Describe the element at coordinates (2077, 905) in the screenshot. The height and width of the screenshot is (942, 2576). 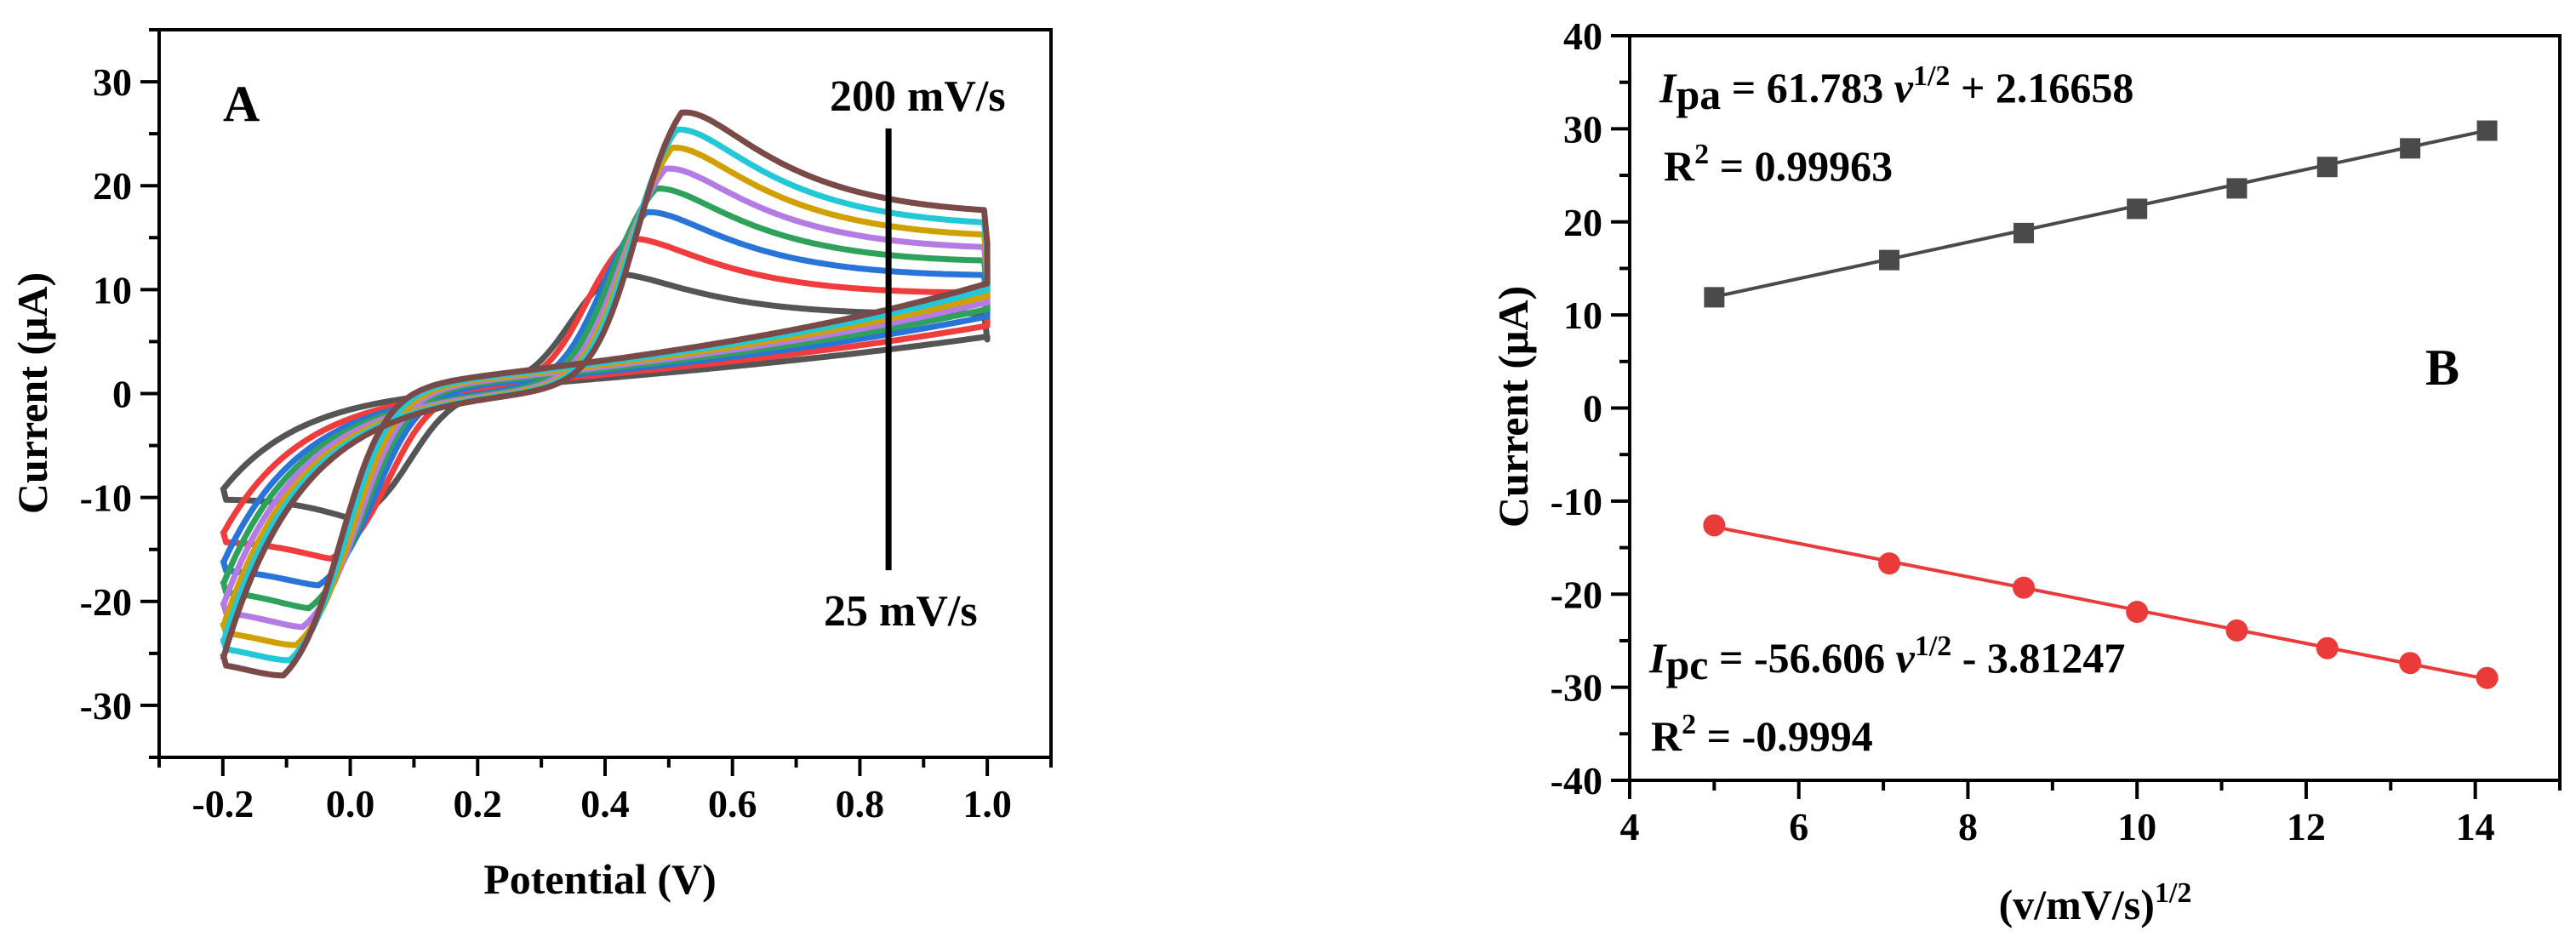
I see `panel-b-x-axis-title-text: (v/mV/s)` at that location.